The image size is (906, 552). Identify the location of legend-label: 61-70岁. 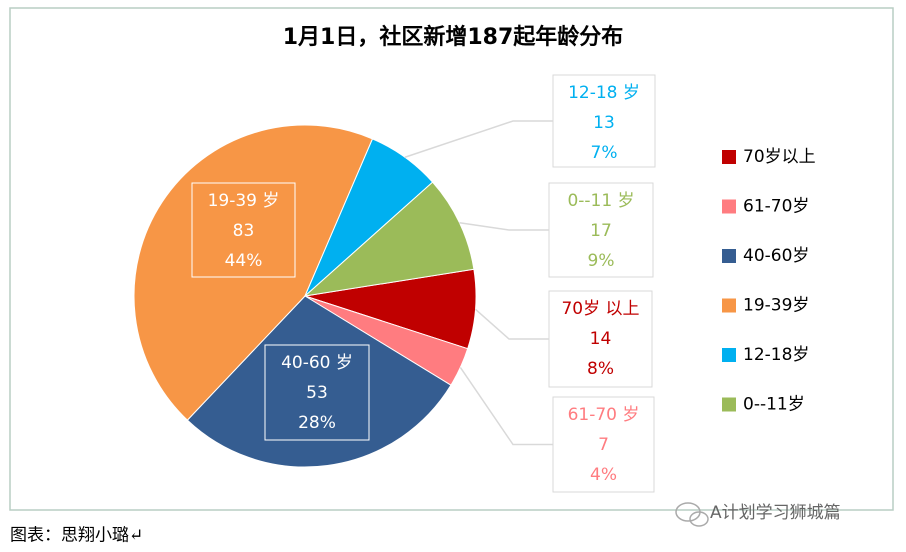
(776, 207).